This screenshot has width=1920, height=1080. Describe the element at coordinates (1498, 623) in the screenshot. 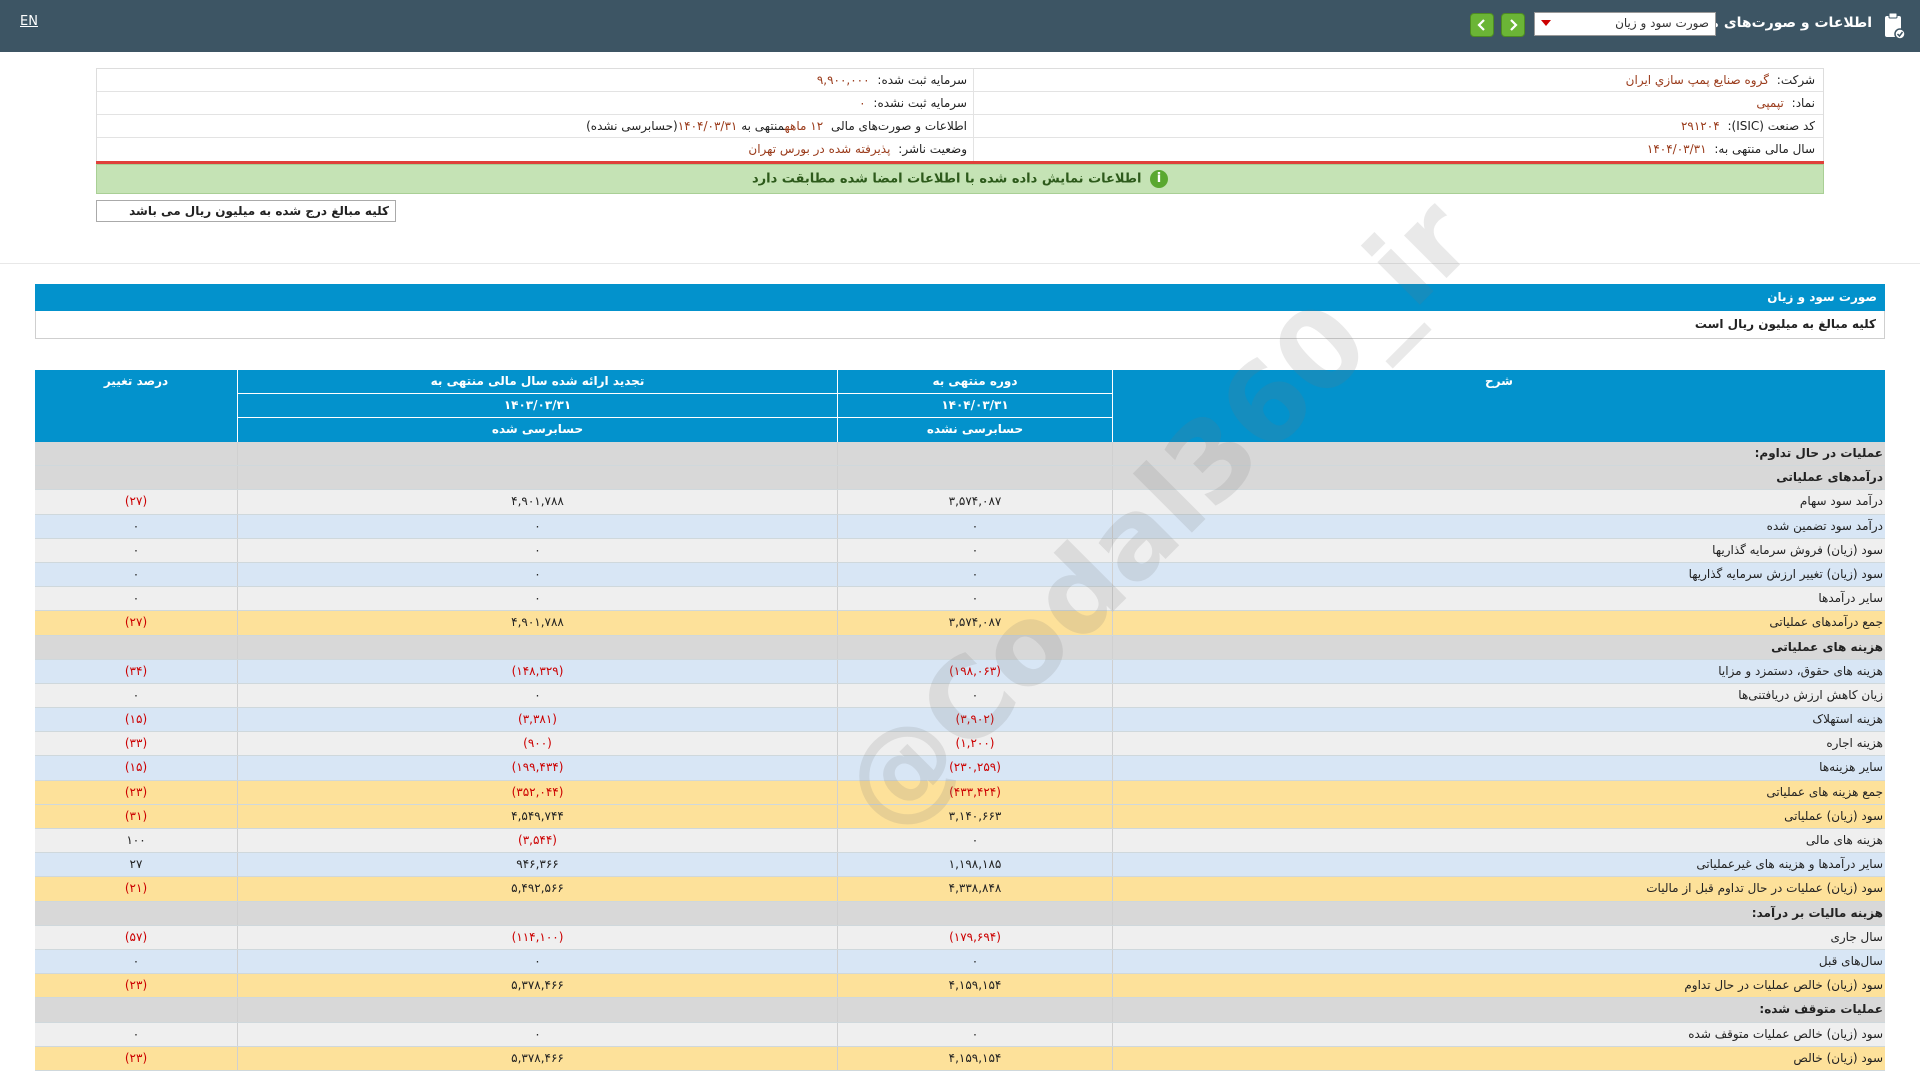

I see `row-desc: جمع درآمدهای عملیاتی` at that location.